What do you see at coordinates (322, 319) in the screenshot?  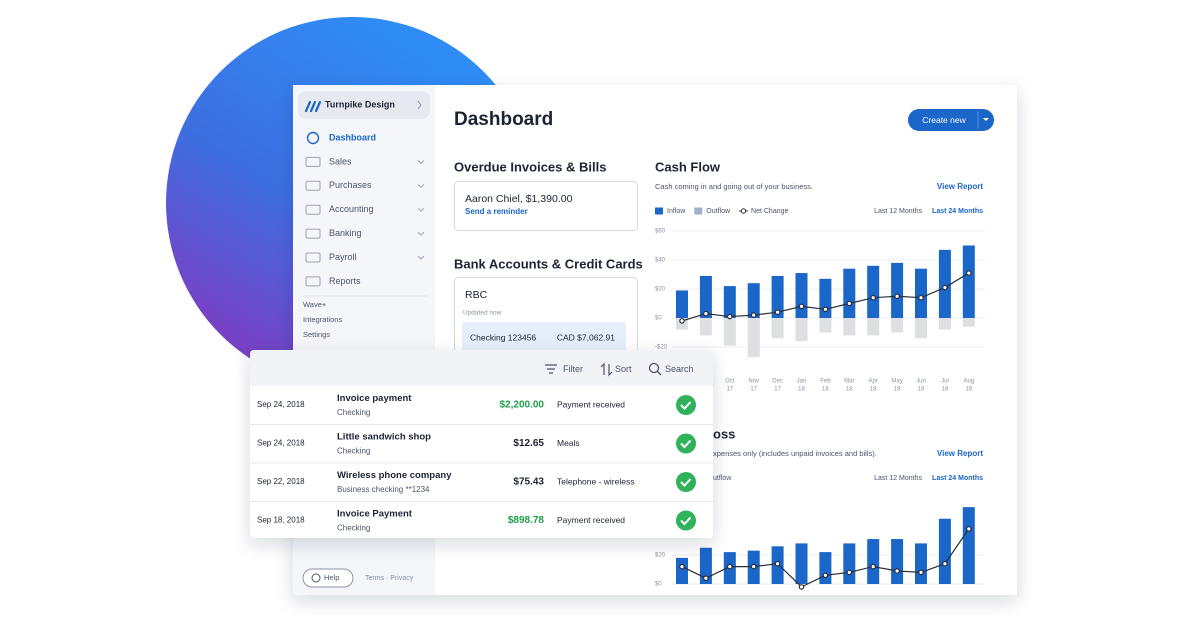 I see `nav-link: Integrations` at bounding box center [322, 319].